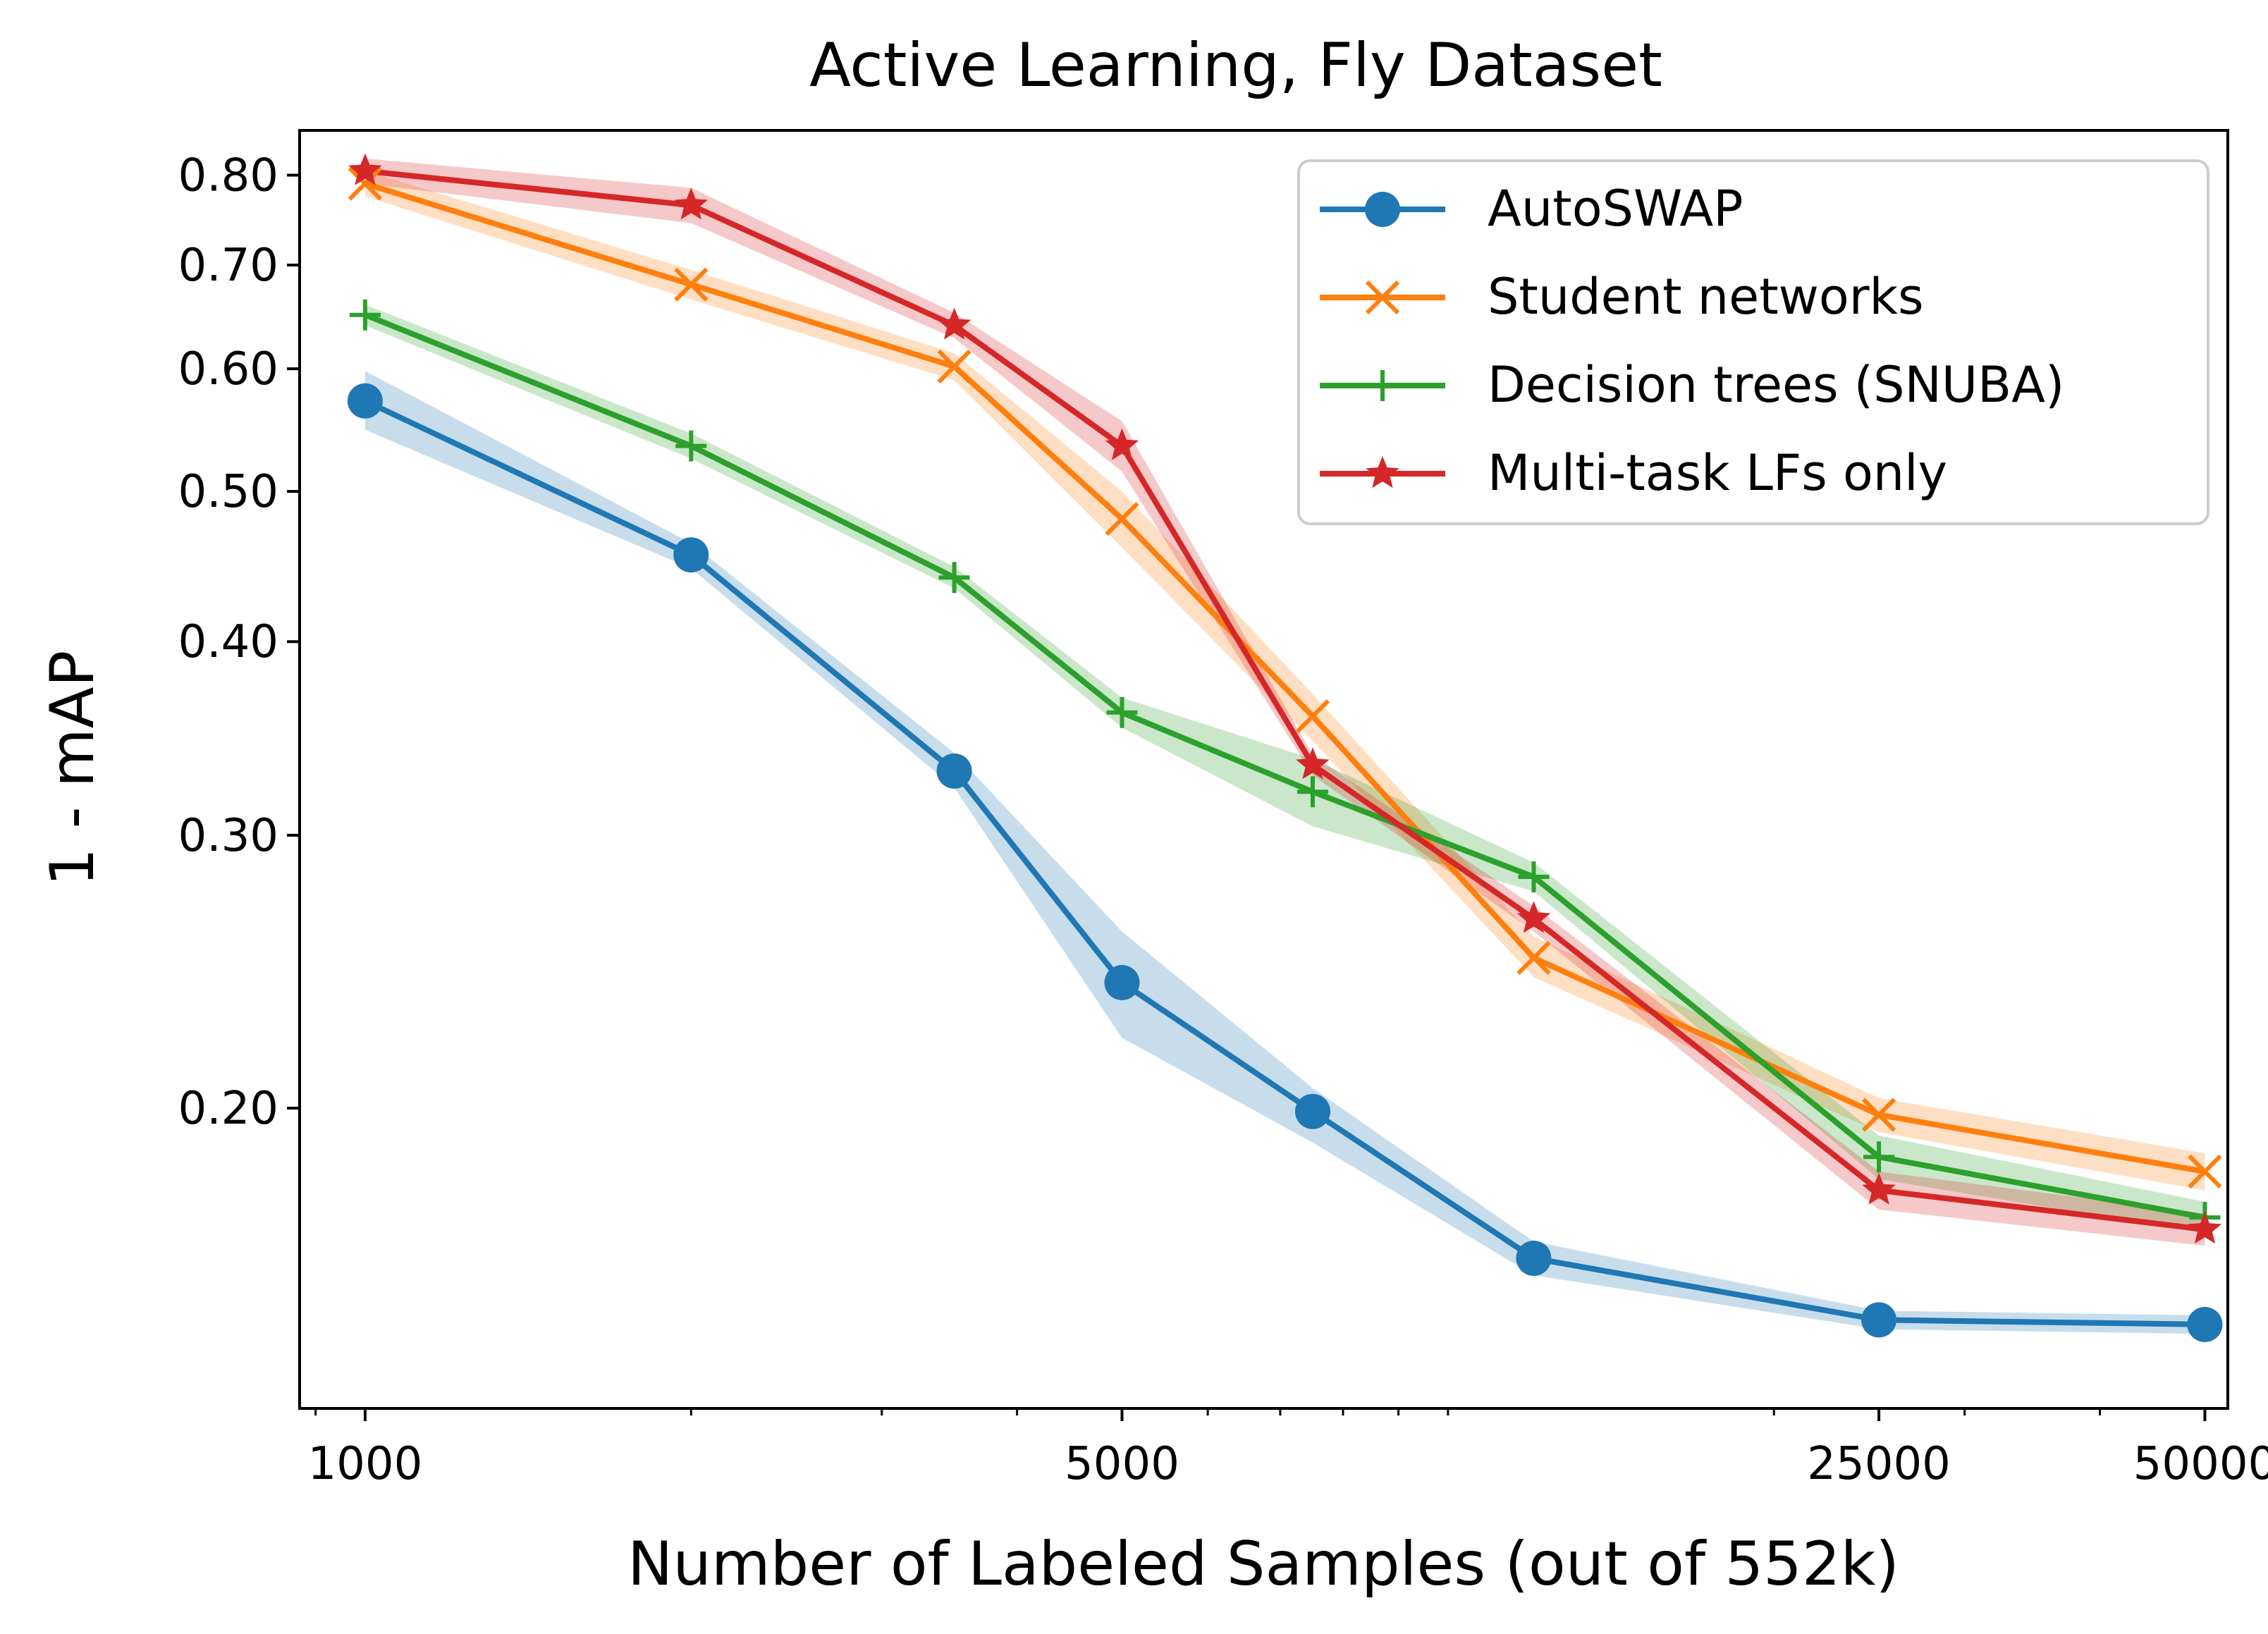 The width and height of the screenshot is (2268, 1634). Describe the element at coordinates (1717, 473) in the screenshot. I see `legend-label-multi-task-lfs-only: Multi-task LFs only` at that location.